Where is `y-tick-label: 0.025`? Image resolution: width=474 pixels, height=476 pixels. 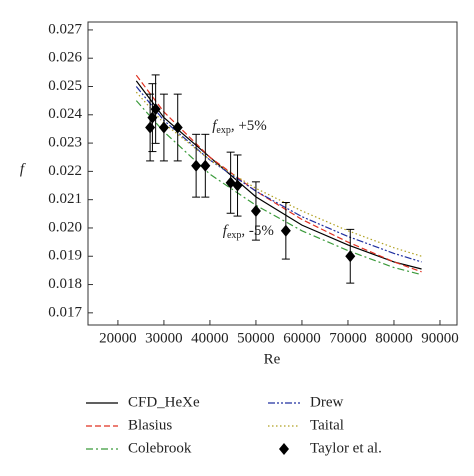
y-tick-label: 0.025 is located at coordinates (65, 86).